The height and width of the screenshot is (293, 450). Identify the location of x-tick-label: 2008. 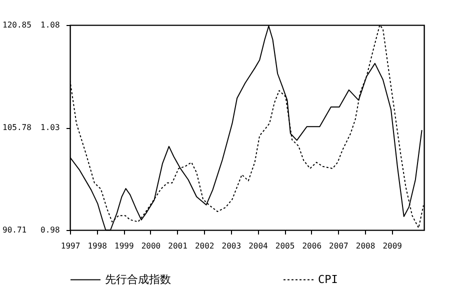
(366, 246).